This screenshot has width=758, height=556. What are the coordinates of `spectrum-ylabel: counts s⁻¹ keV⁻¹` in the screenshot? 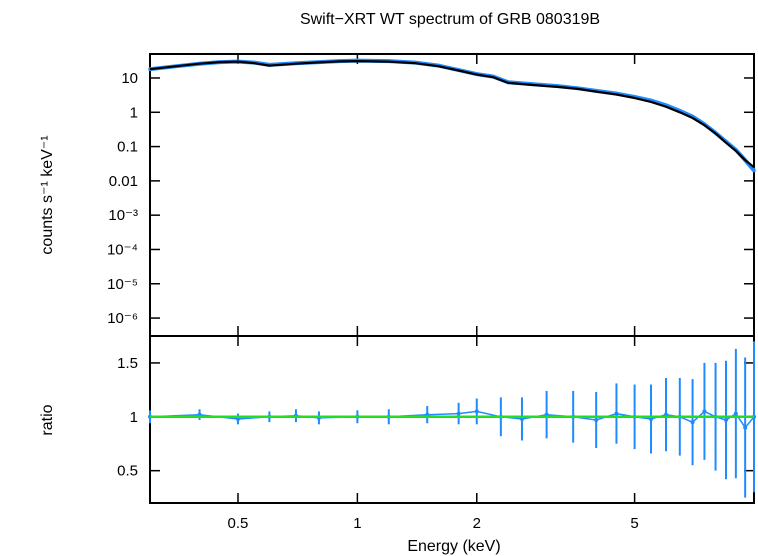 It's located at (47, 194).